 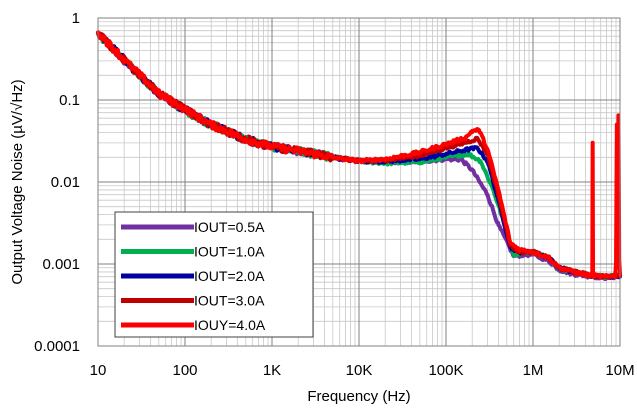 What do you see at coordinates (230, 325) in the screenshot?
I see `legend-label: IOUY=4.0A` at bounding box center [230, 325].